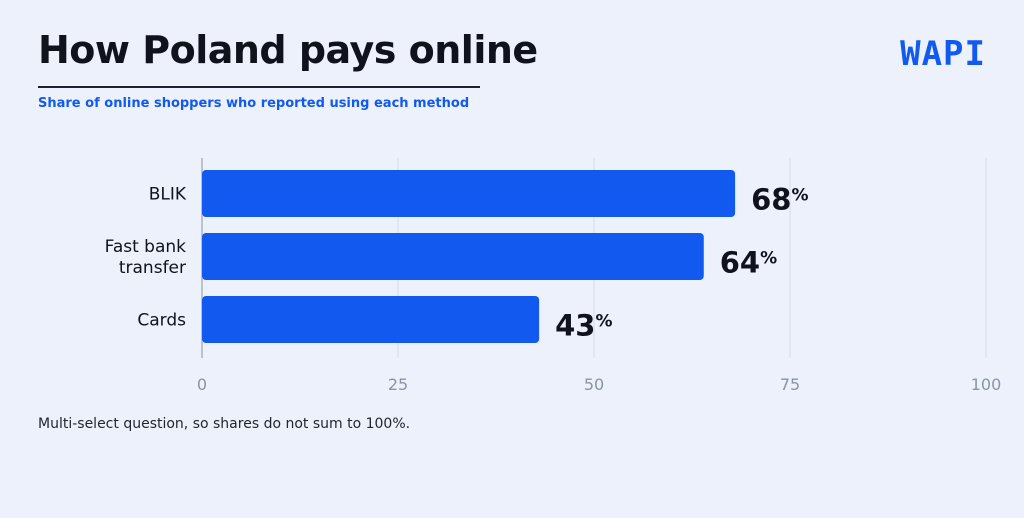  Describe the element at coordinates (152, 268) in the screenshot. I see `category-label: transfer` at that location.